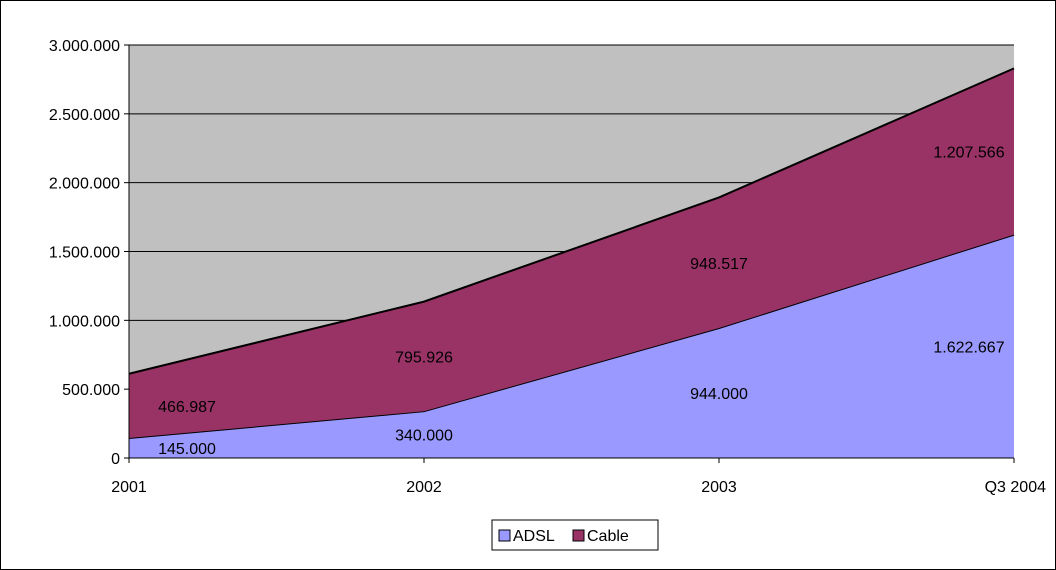 The image size is (1056, 570). Describe the element at coordinates (578, 535) in the screenshot. I see `legend-swatch-cable` at that location.